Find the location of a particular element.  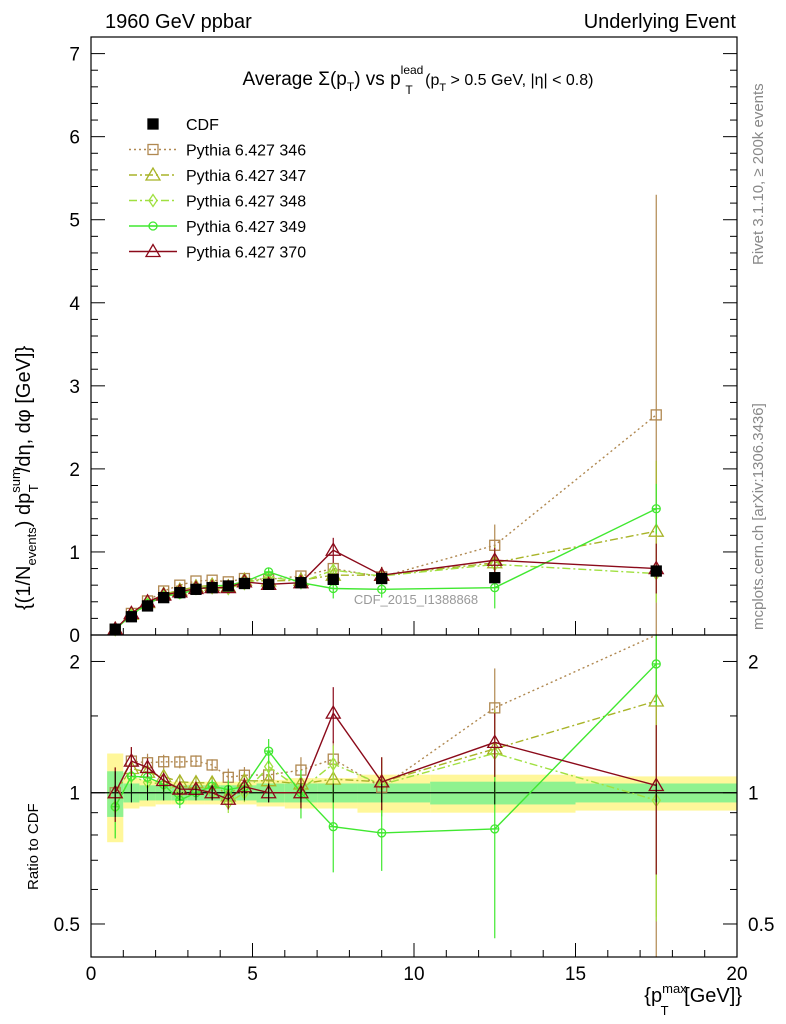

header-right: Underlying Event is located at coordinates (660, 22).